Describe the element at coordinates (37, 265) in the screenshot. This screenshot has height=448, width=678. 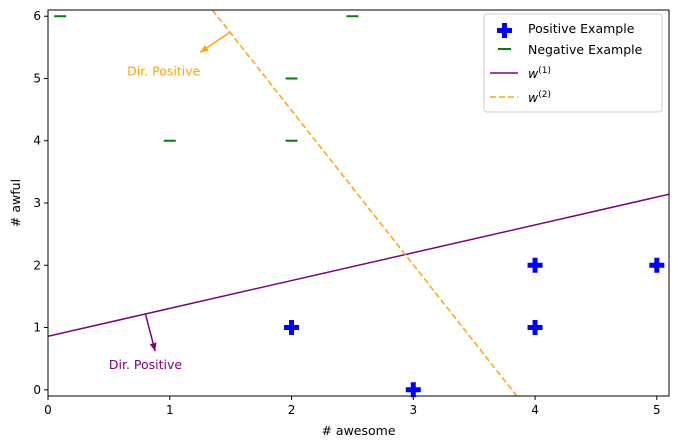
I see `y-tick-label: 2` at that location.